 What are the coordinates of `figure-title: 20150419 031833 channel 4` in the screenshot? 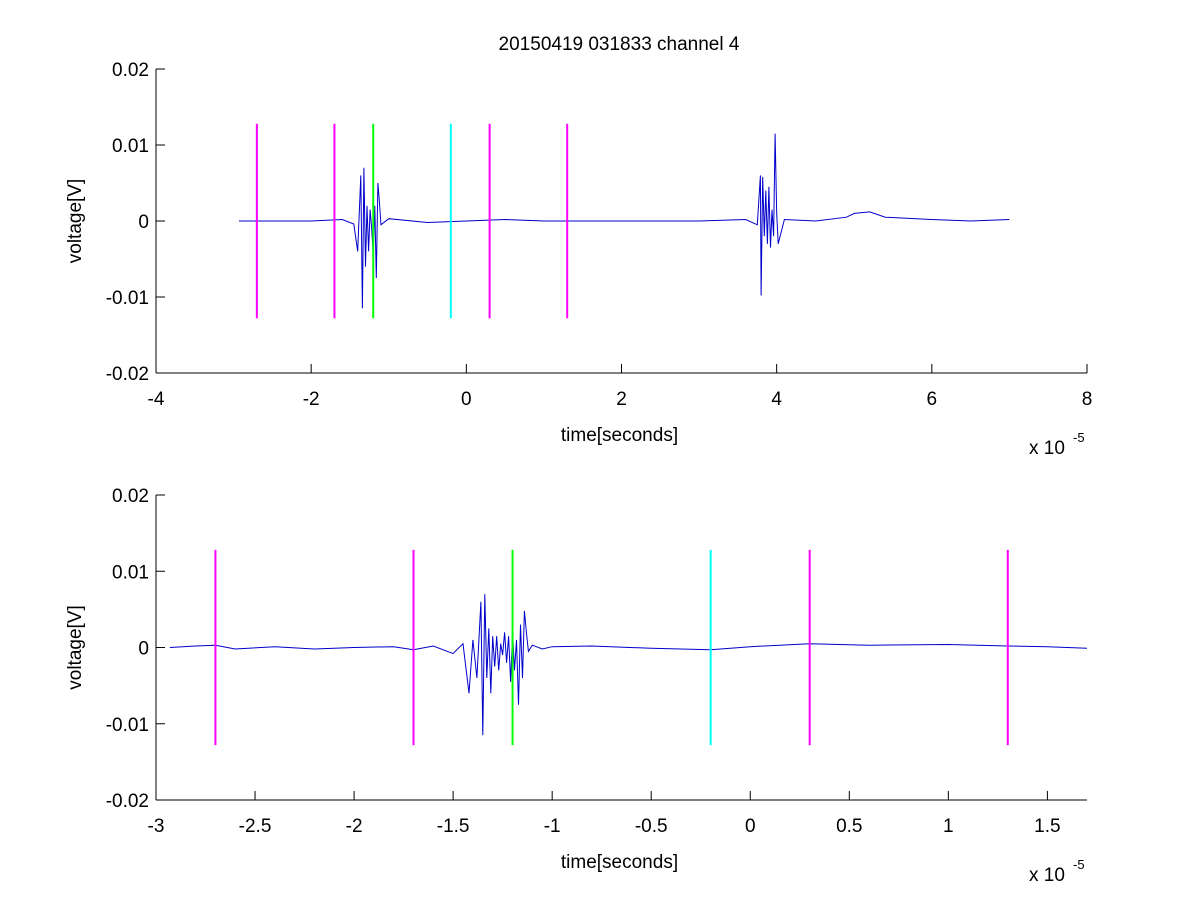 It's located at (619, 44).